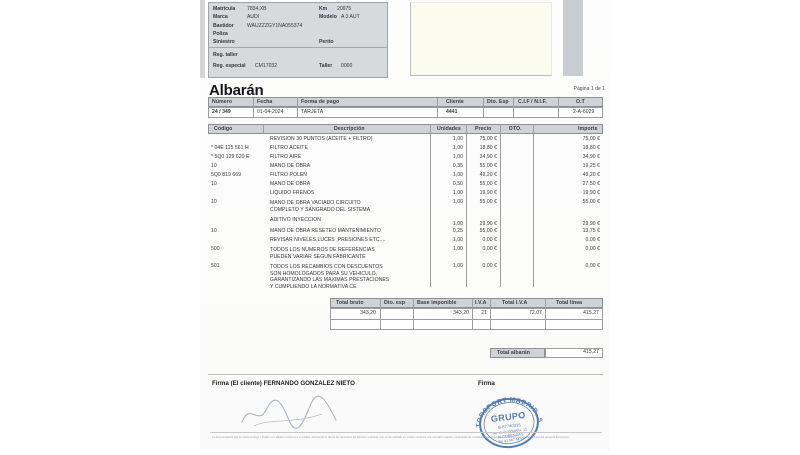 Image resolution: width=800 pixels, height=455 pixels. Describe the element at coordinates (490, 314) in the screenshot. I see `sep-iva` at that location.